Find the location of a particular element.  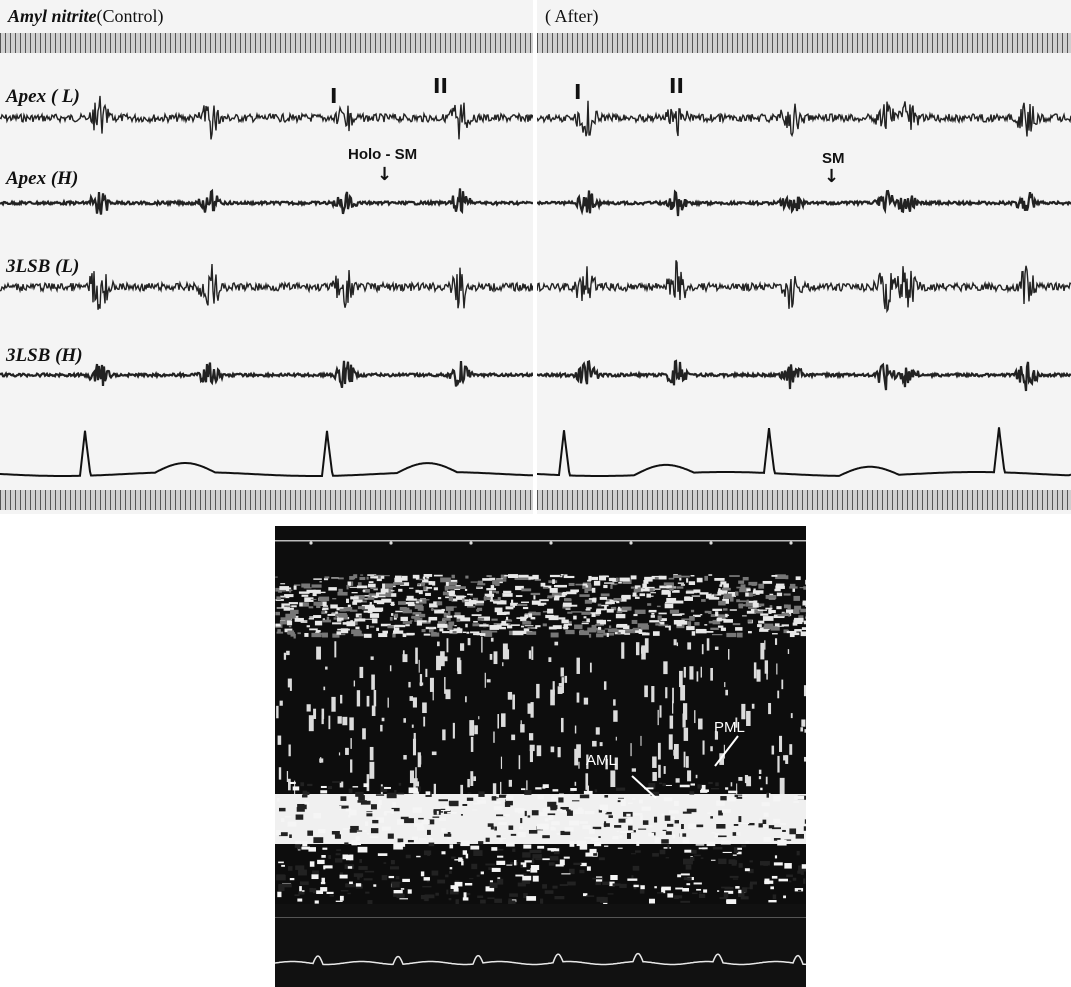

trace-label-apex-low: Apex ( L) is located at coordinates (43, 96).